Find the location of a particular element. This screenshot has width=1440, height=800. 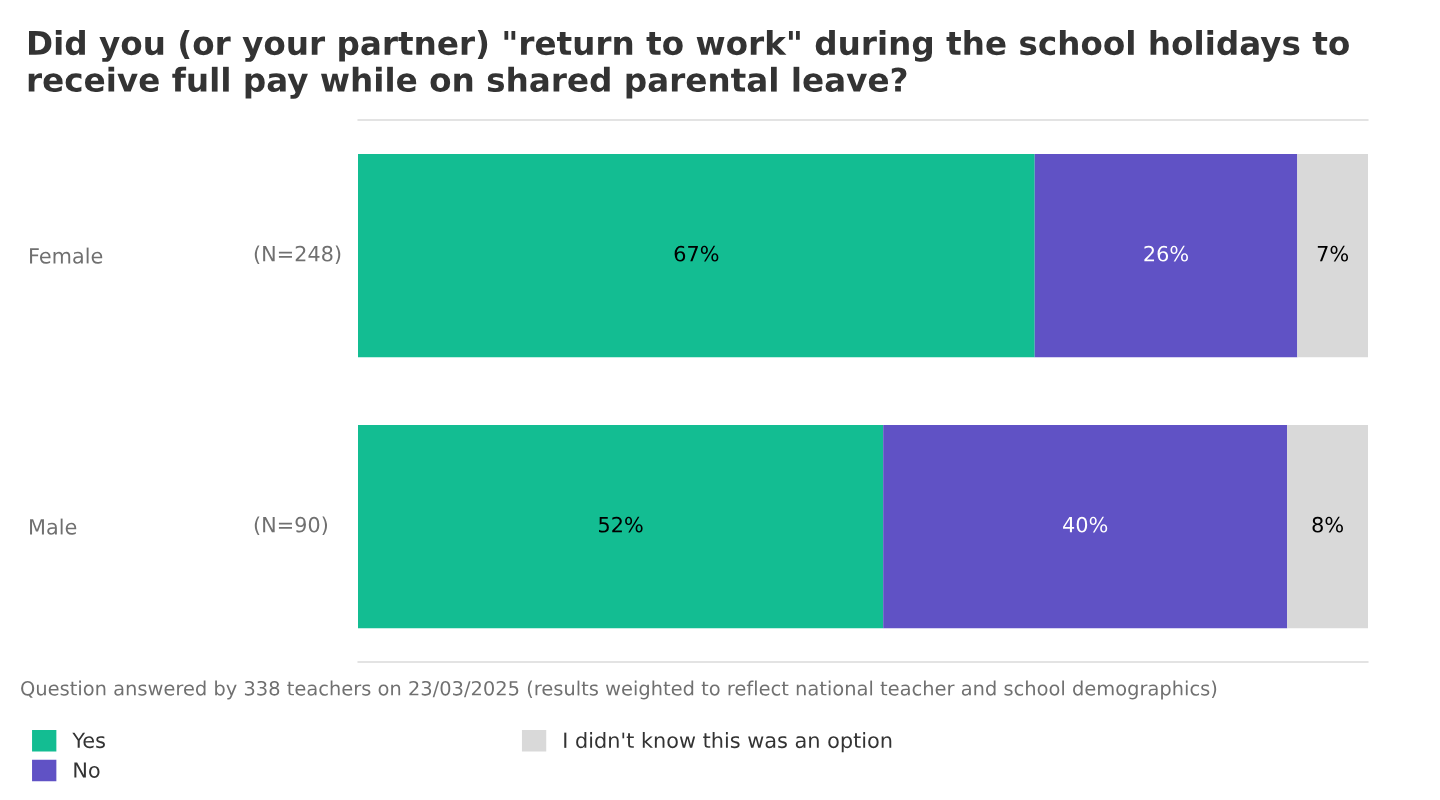

y-tick-label: Female is located at coordinates (66, 255).